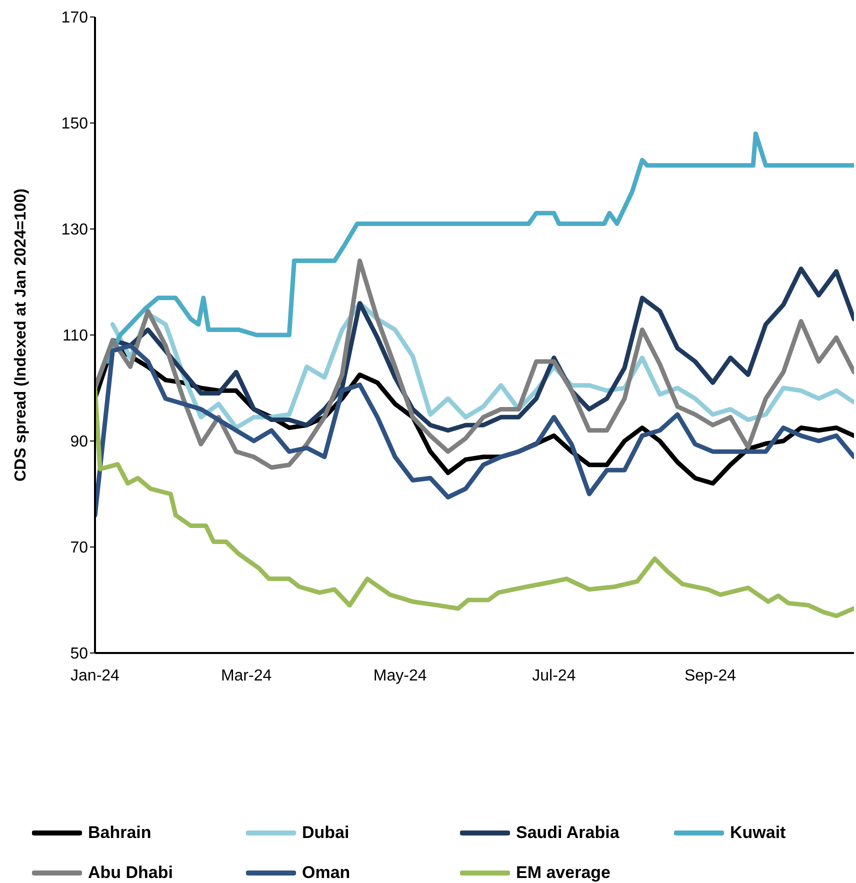 The width and height of the screenshot is (856, 883). Describe the element at coordinates (326, 873) in the screenshot. I see `legend-label: Oman` at that location.